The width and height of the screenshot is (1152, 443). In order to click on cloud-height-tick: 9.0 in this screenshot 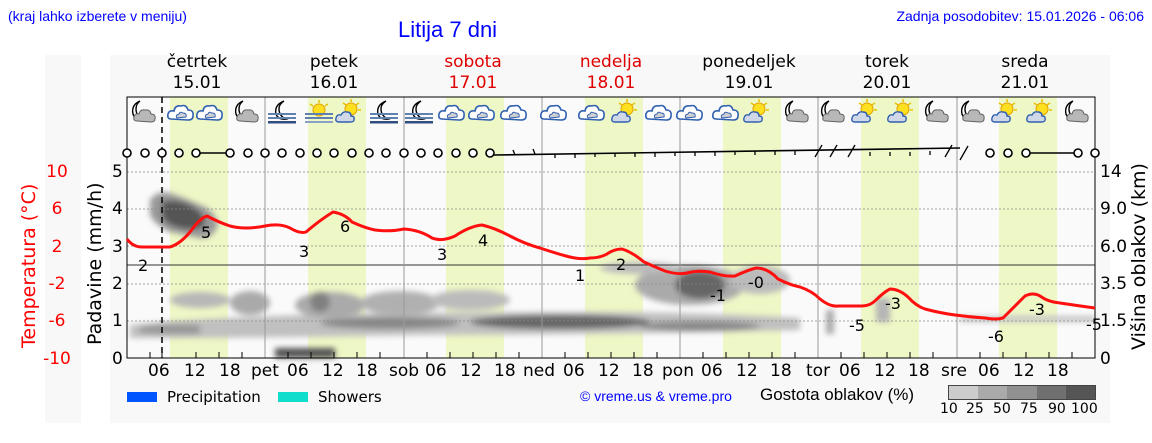, I will do `click(1114, 209)`.